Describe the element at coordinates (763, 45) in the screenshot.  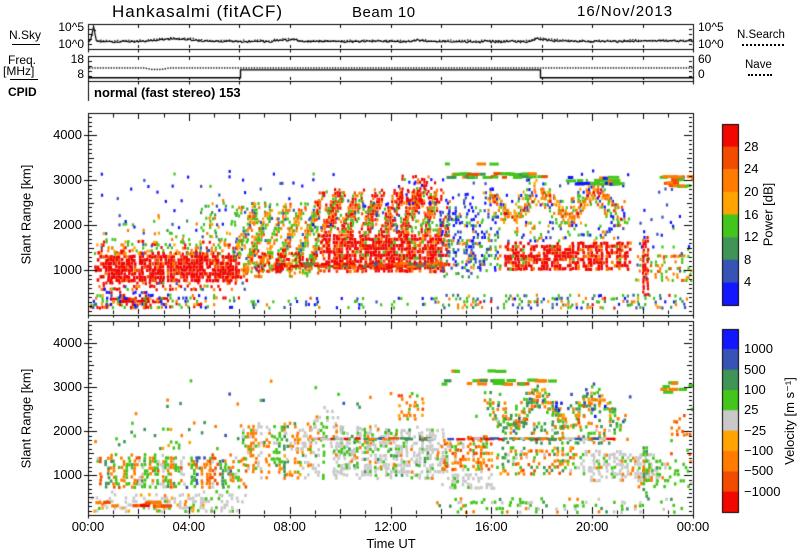
I see `nsearch-legend-line` at that location.